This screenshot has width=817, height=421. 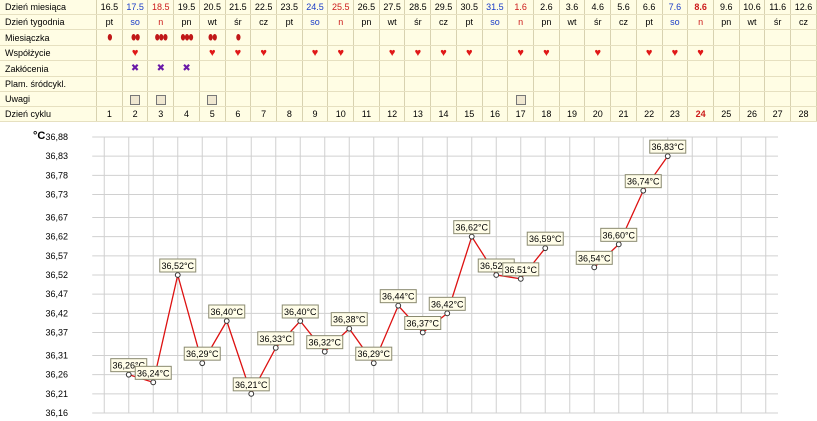 I want to click on day-of-month-cell: 12.6, so click(x=803, y=7).